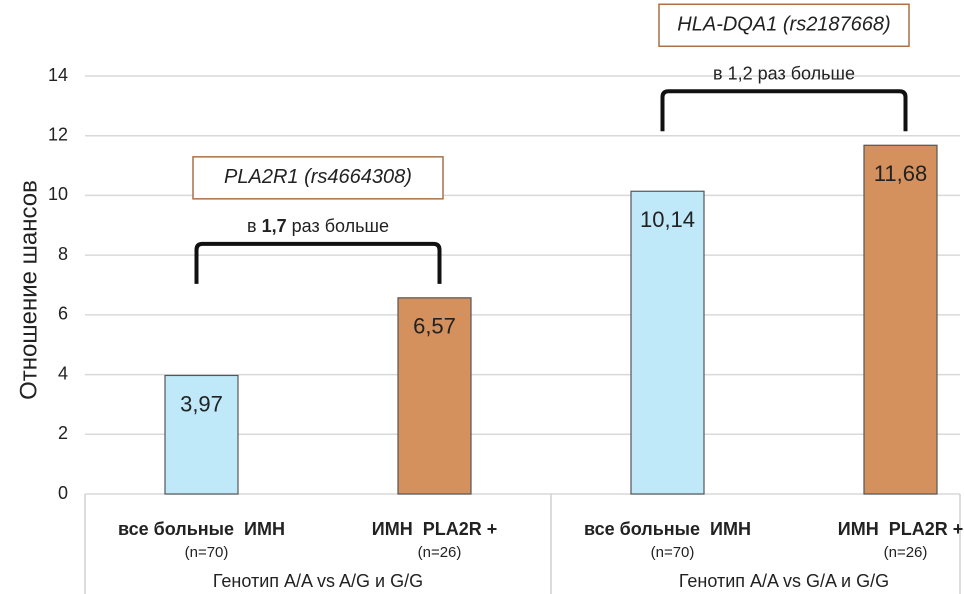 The image size is (964, 594). Describe the element at coordinates (63, 433) in the screenshot. I see `y-tick-label: 2` at that location.